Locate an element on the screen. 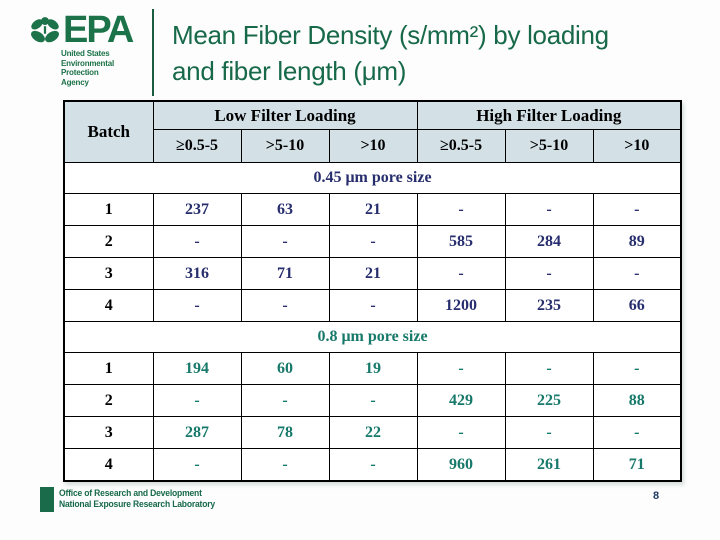 The image size is (720, 540). value-cell: 316 is located at coordinates (197, 273).